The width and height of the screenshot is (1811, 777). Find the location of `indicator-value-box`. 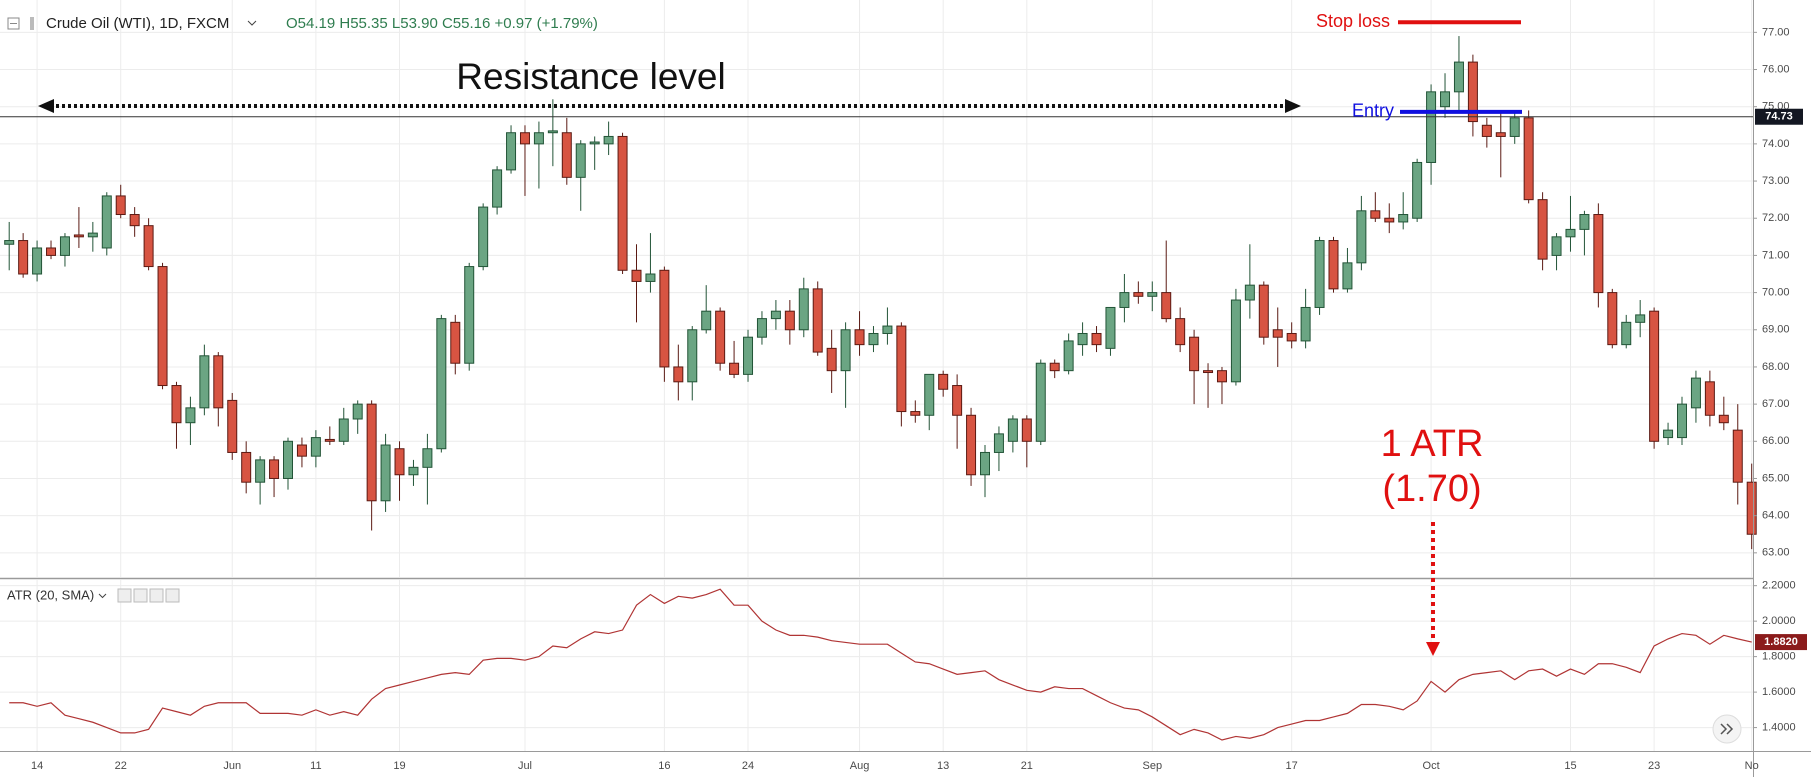

indicator-value-box is located at coordinates (1781, 642).